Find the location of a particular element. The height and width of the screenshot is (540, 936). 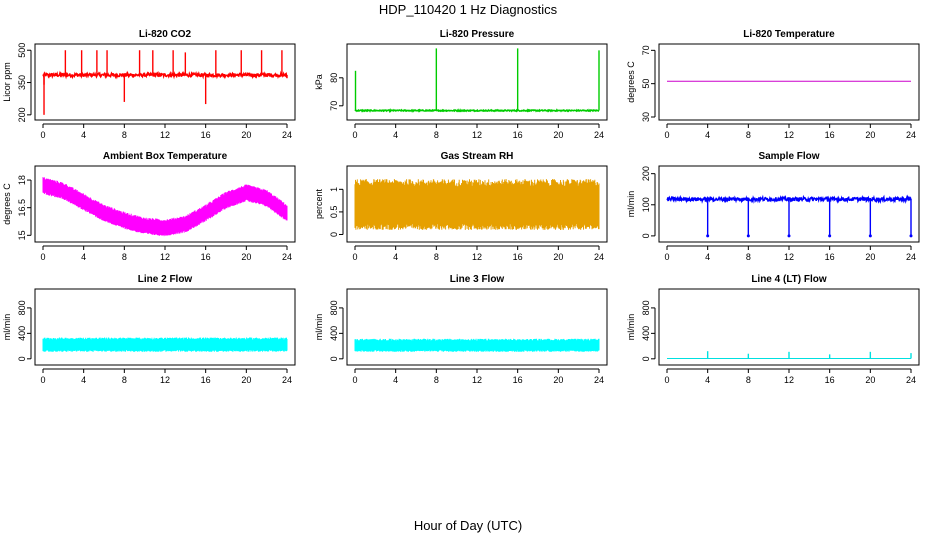

panel-title: Gas Stream RH is located at coordinates (477, 156).